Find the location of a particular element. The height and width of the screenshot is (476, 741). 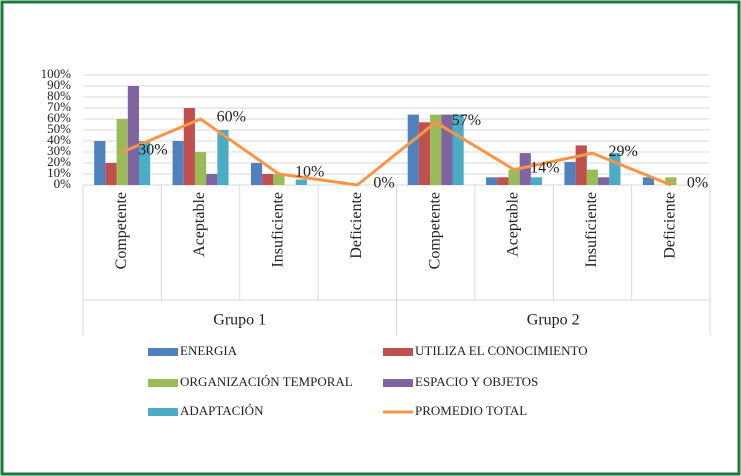

legend-label: PROMEDIO TOTAL is located at coordinates (471, 410).